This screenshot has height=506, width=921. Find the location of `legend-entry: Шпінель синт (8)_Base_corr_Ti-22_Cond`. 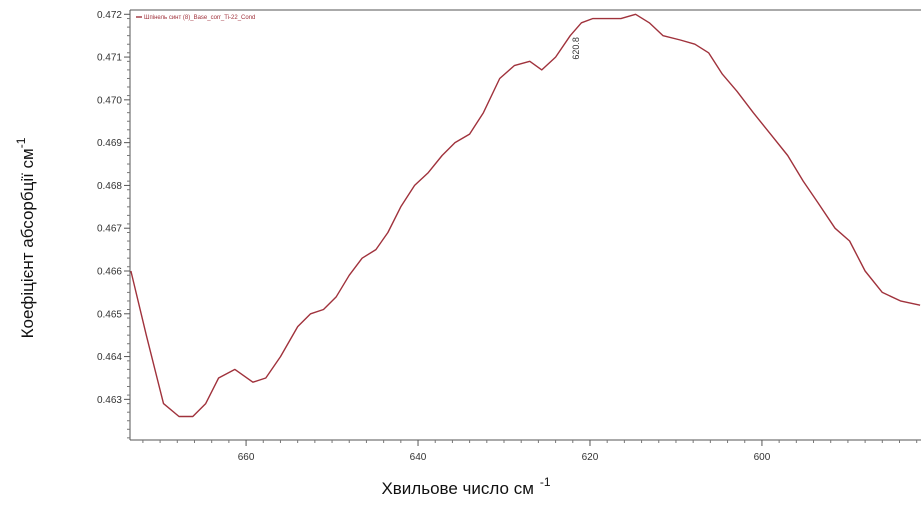

legend-entry: Шпінель синт (8)_Base_corr_Ti-22_Cond is located at coordinates (199, 18).